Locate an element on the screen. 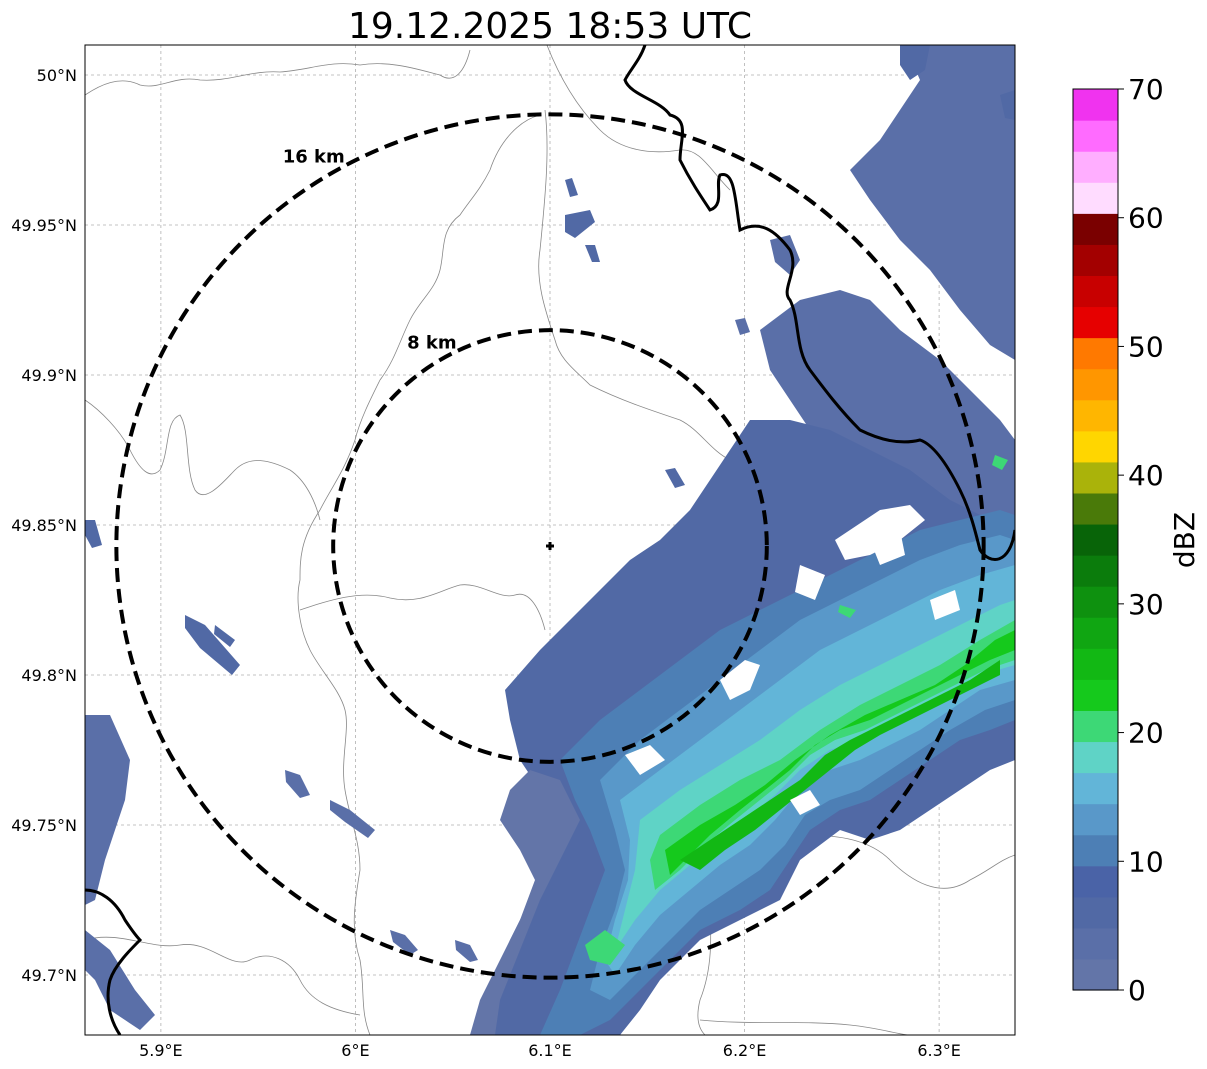 This screenshot has width=1207, height=1069. lat-tick-label: 49.85°N is located at coordinates (44, 525).